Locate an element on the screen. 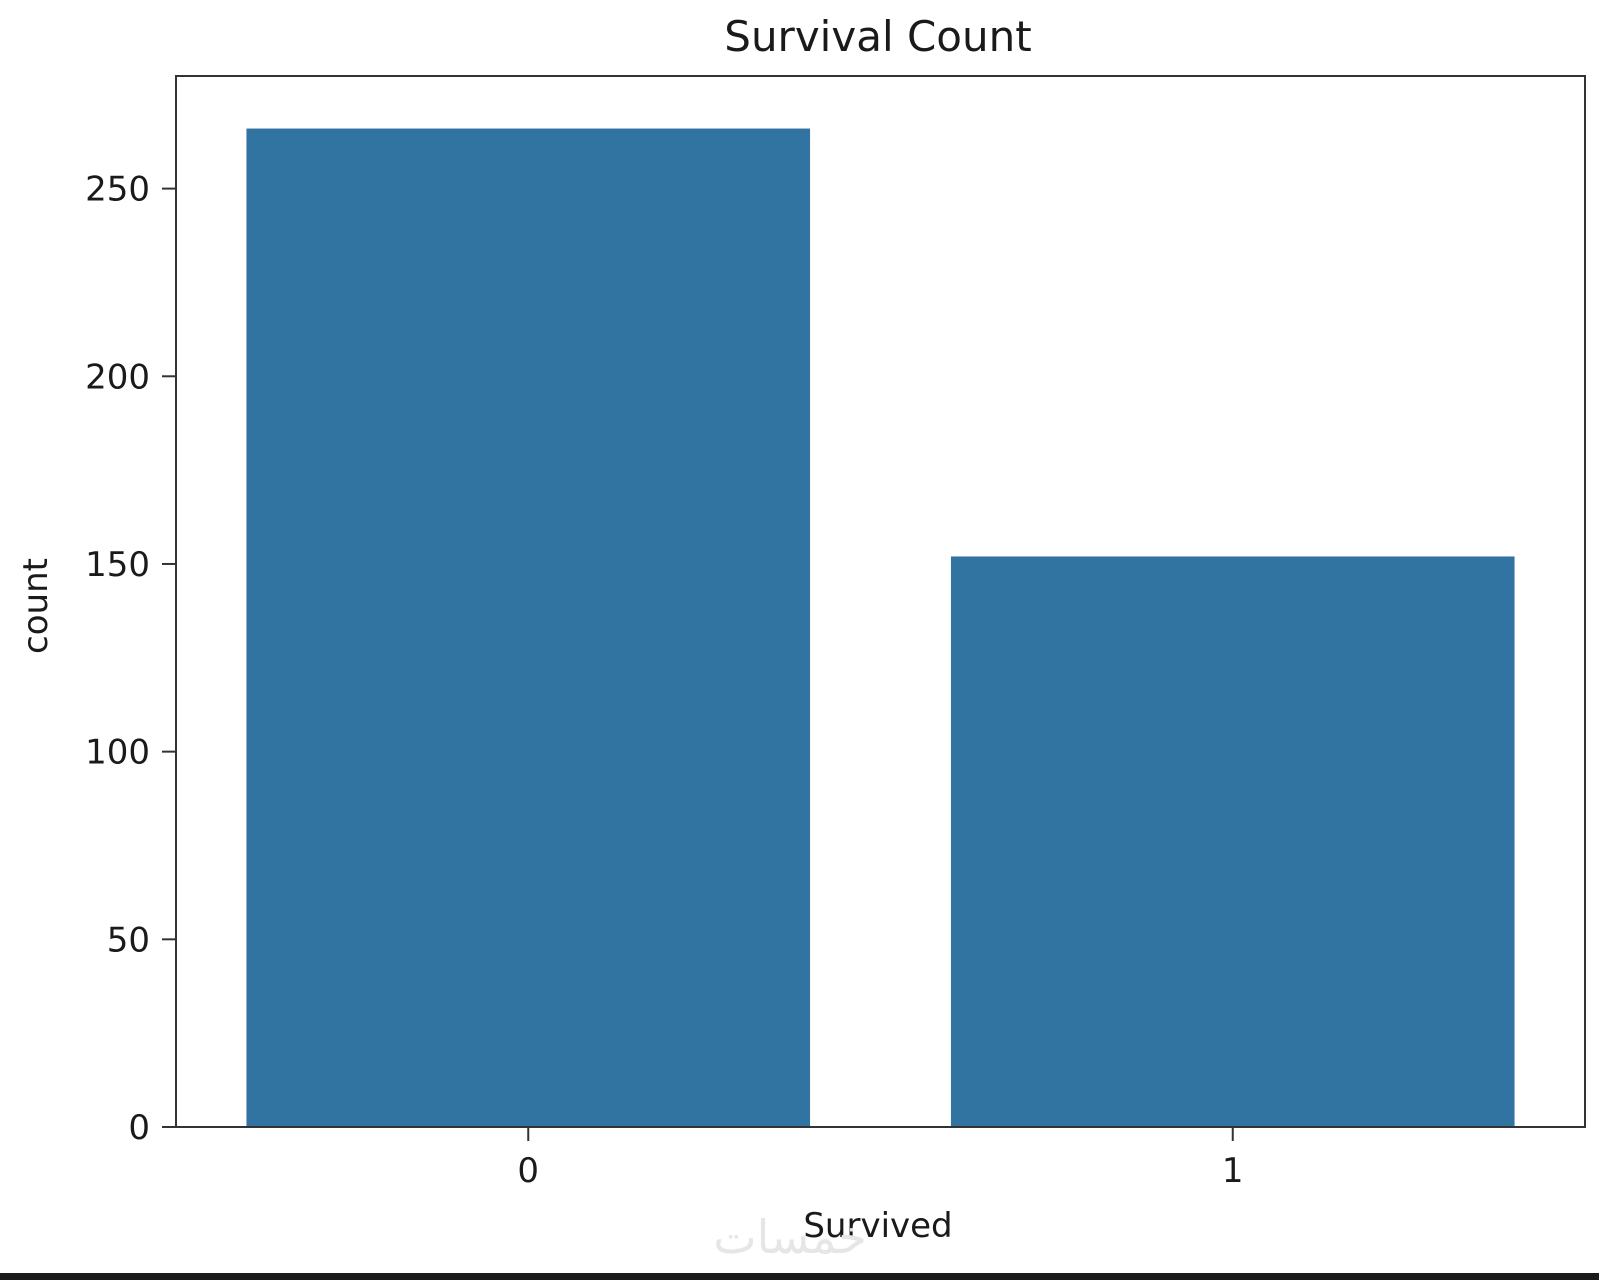  y-tick-label-200: 200 is located at coordinates (117, 377).